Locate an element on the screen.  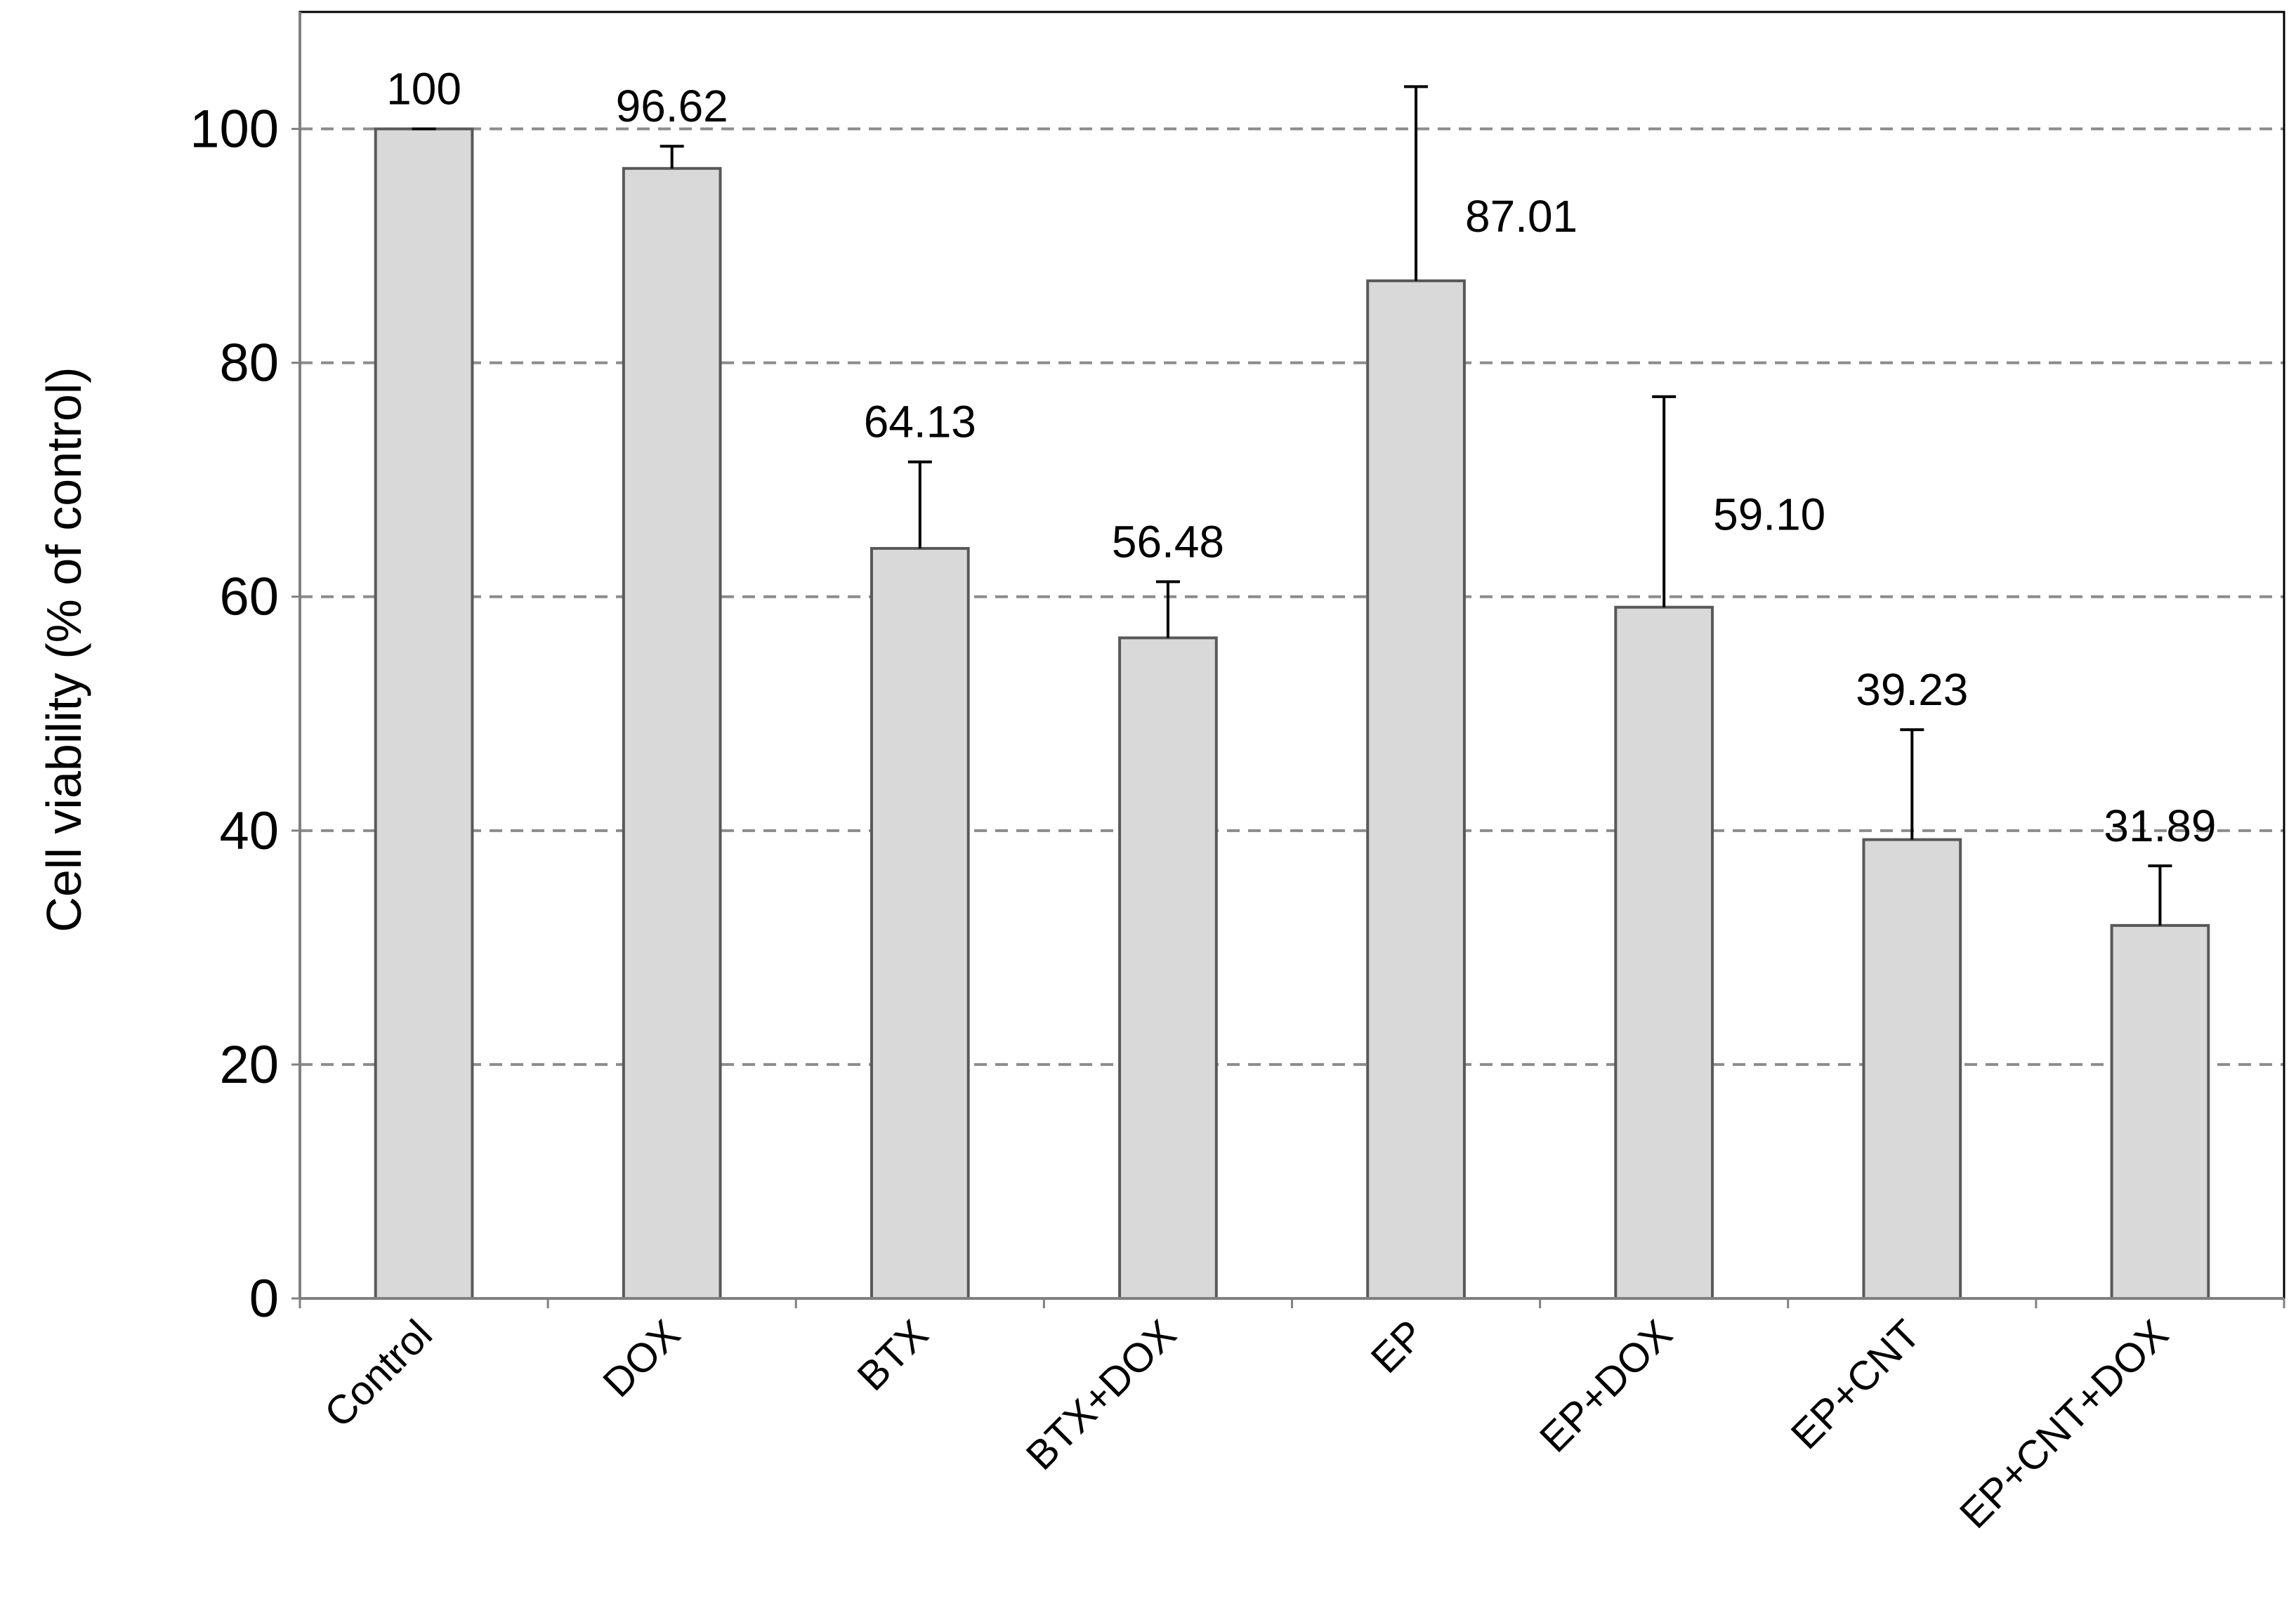
y-axis-label: Cell viability (% of control) is located at coordinates (64, 649).